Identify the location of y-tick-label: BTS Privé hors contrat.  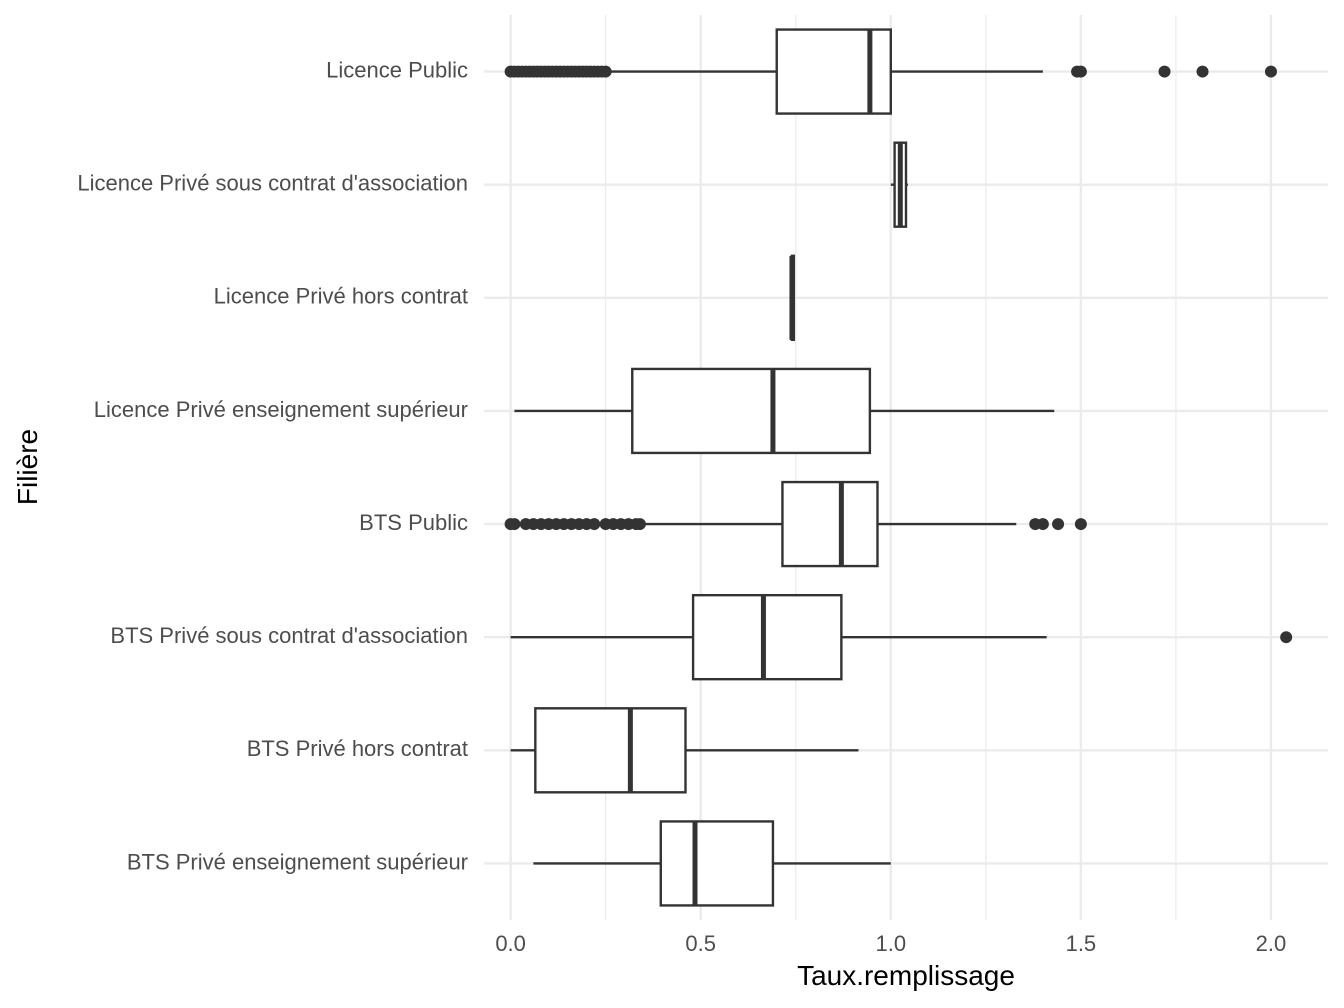
(357, 748).